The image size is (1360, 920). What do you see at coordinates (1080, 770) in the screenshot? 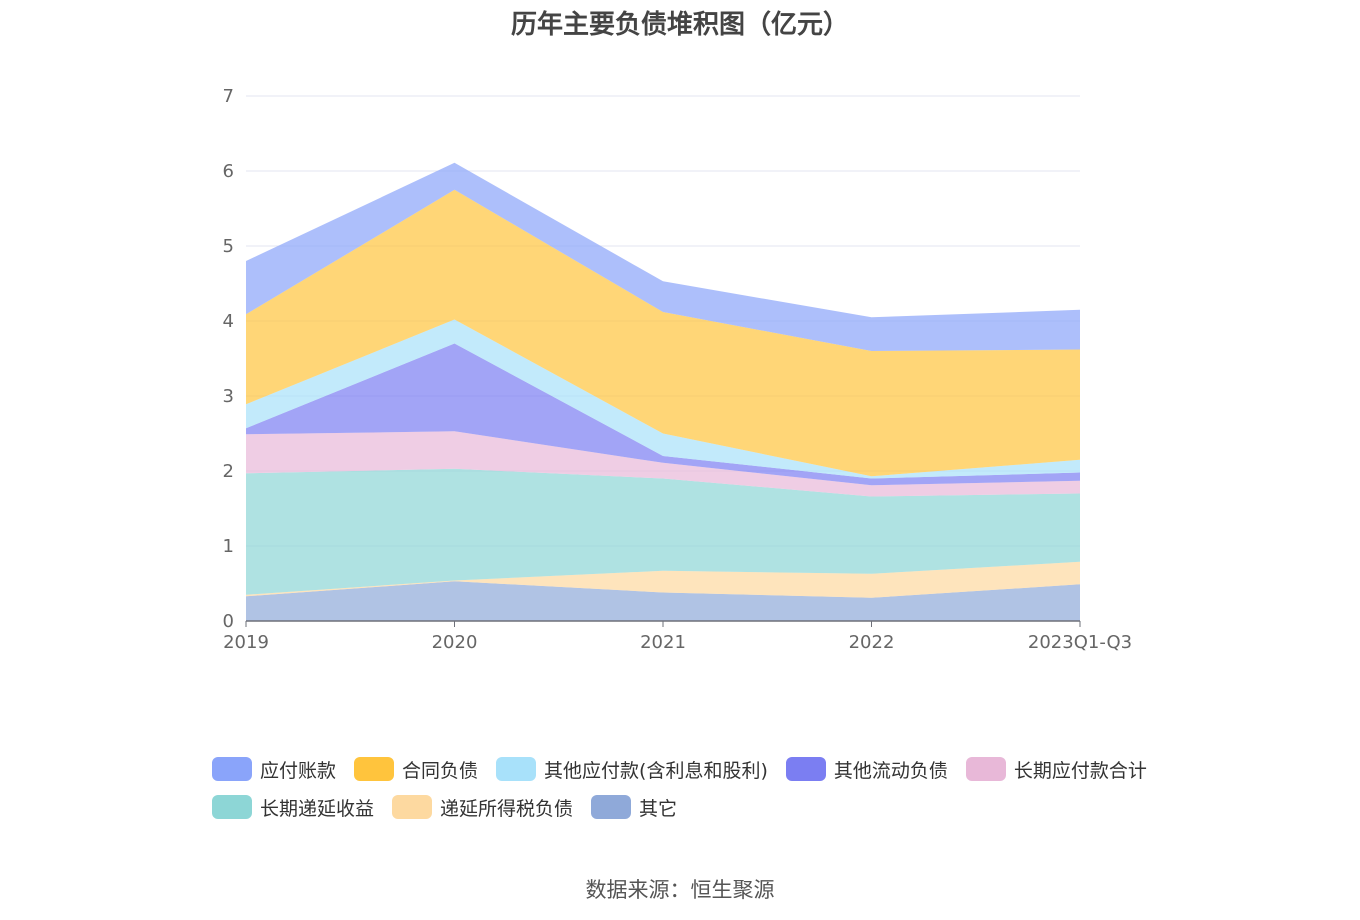
I see `legend-label: 长期应付款合计` at bounding box center [1080, 770].